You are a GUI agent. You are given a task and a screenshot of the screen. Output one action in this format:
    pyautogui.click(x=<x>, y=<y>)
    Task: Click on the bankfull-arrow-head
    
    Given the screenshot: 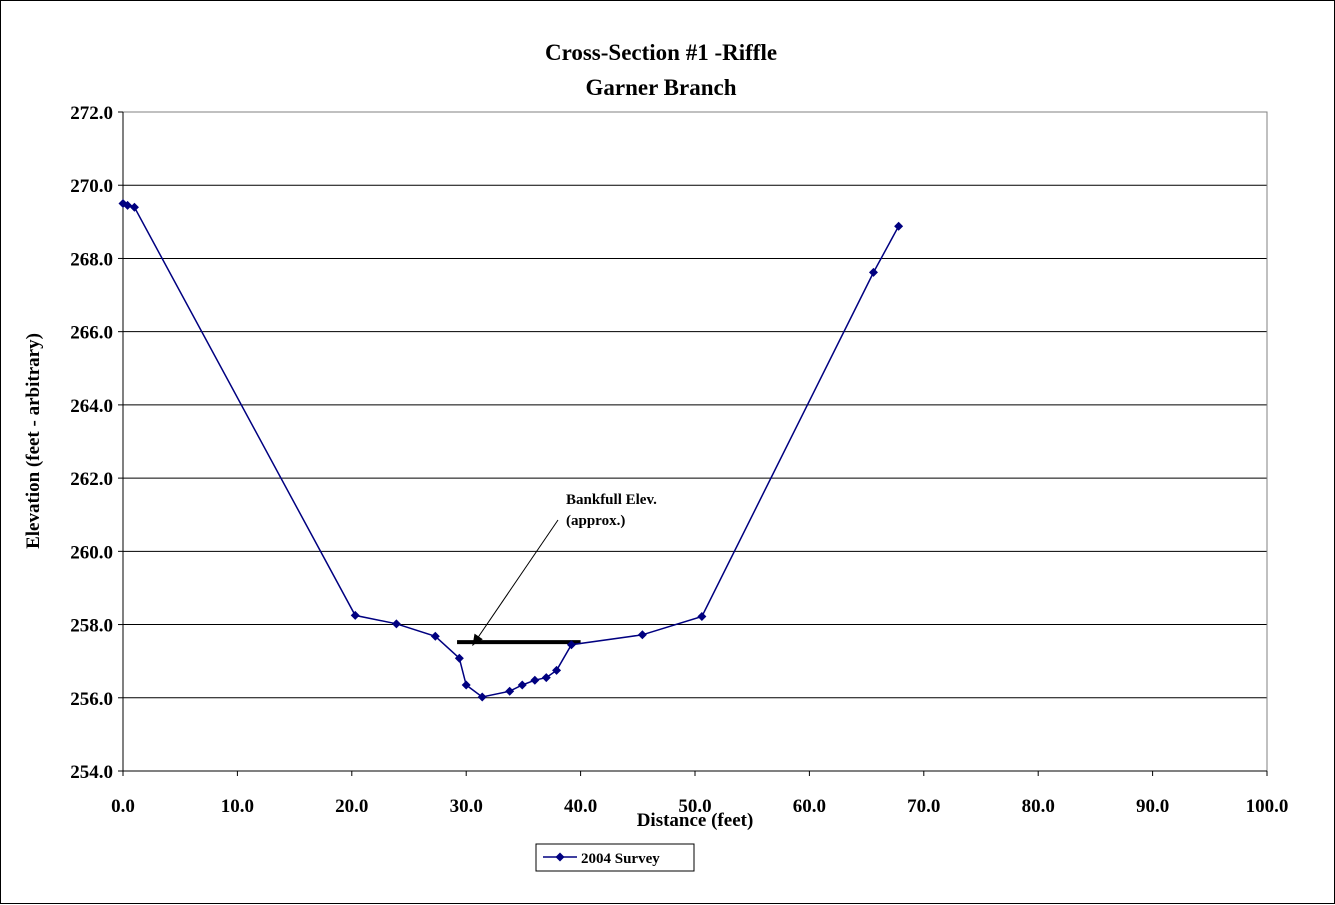 What is the action you would take?
    pyautogui.click(x=477, y=639)
    